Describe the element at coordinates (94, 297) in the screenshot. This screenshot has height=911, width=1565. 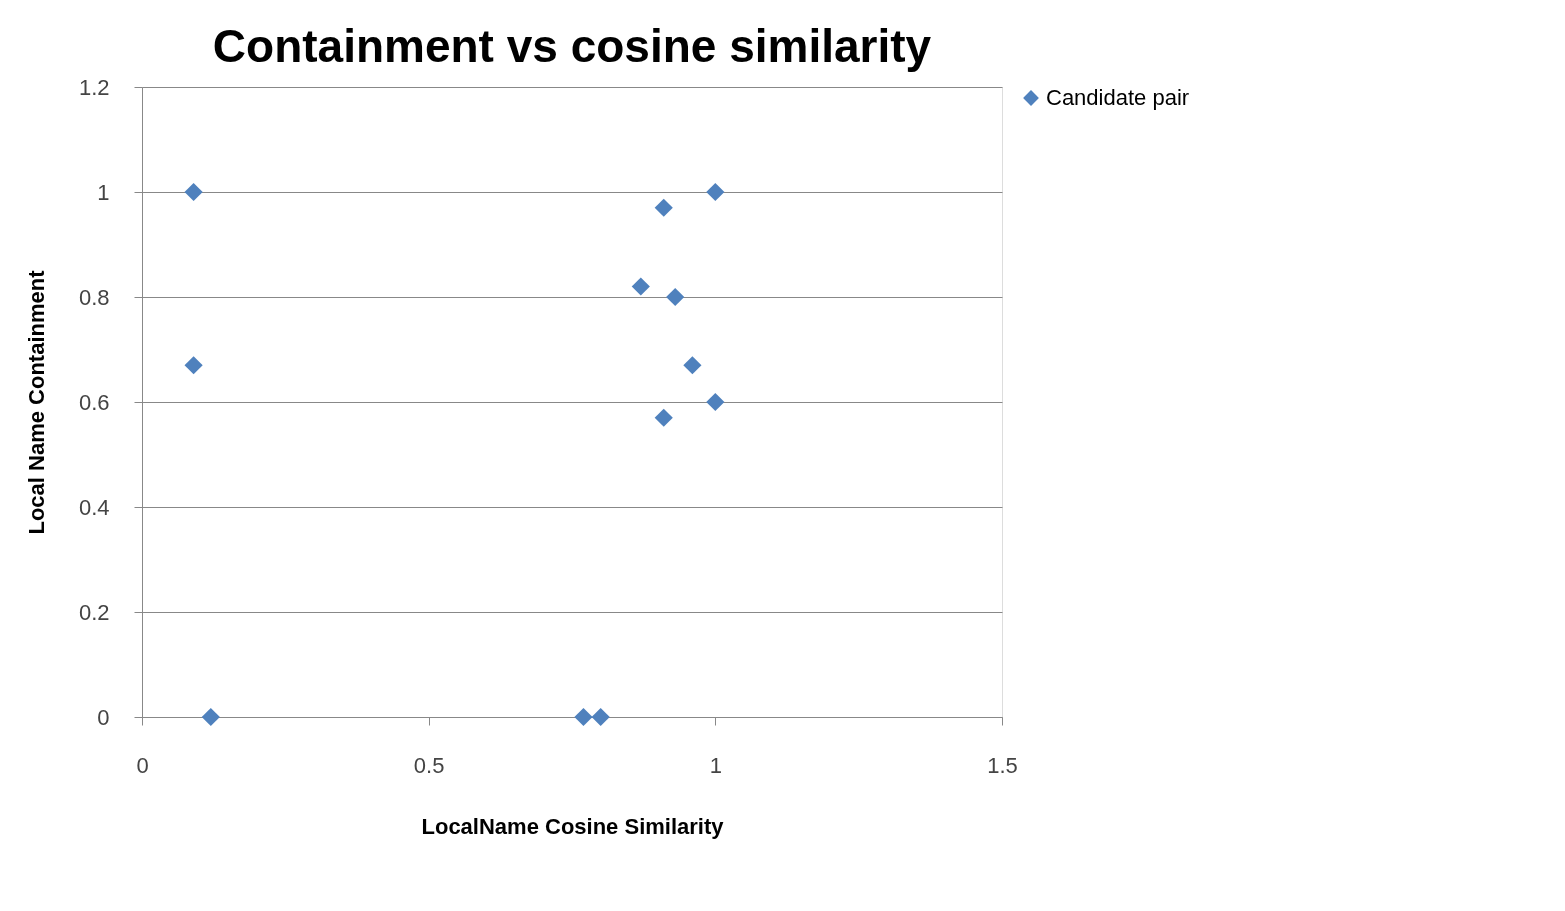
I see `y-tick-label: 0.8` at that location.